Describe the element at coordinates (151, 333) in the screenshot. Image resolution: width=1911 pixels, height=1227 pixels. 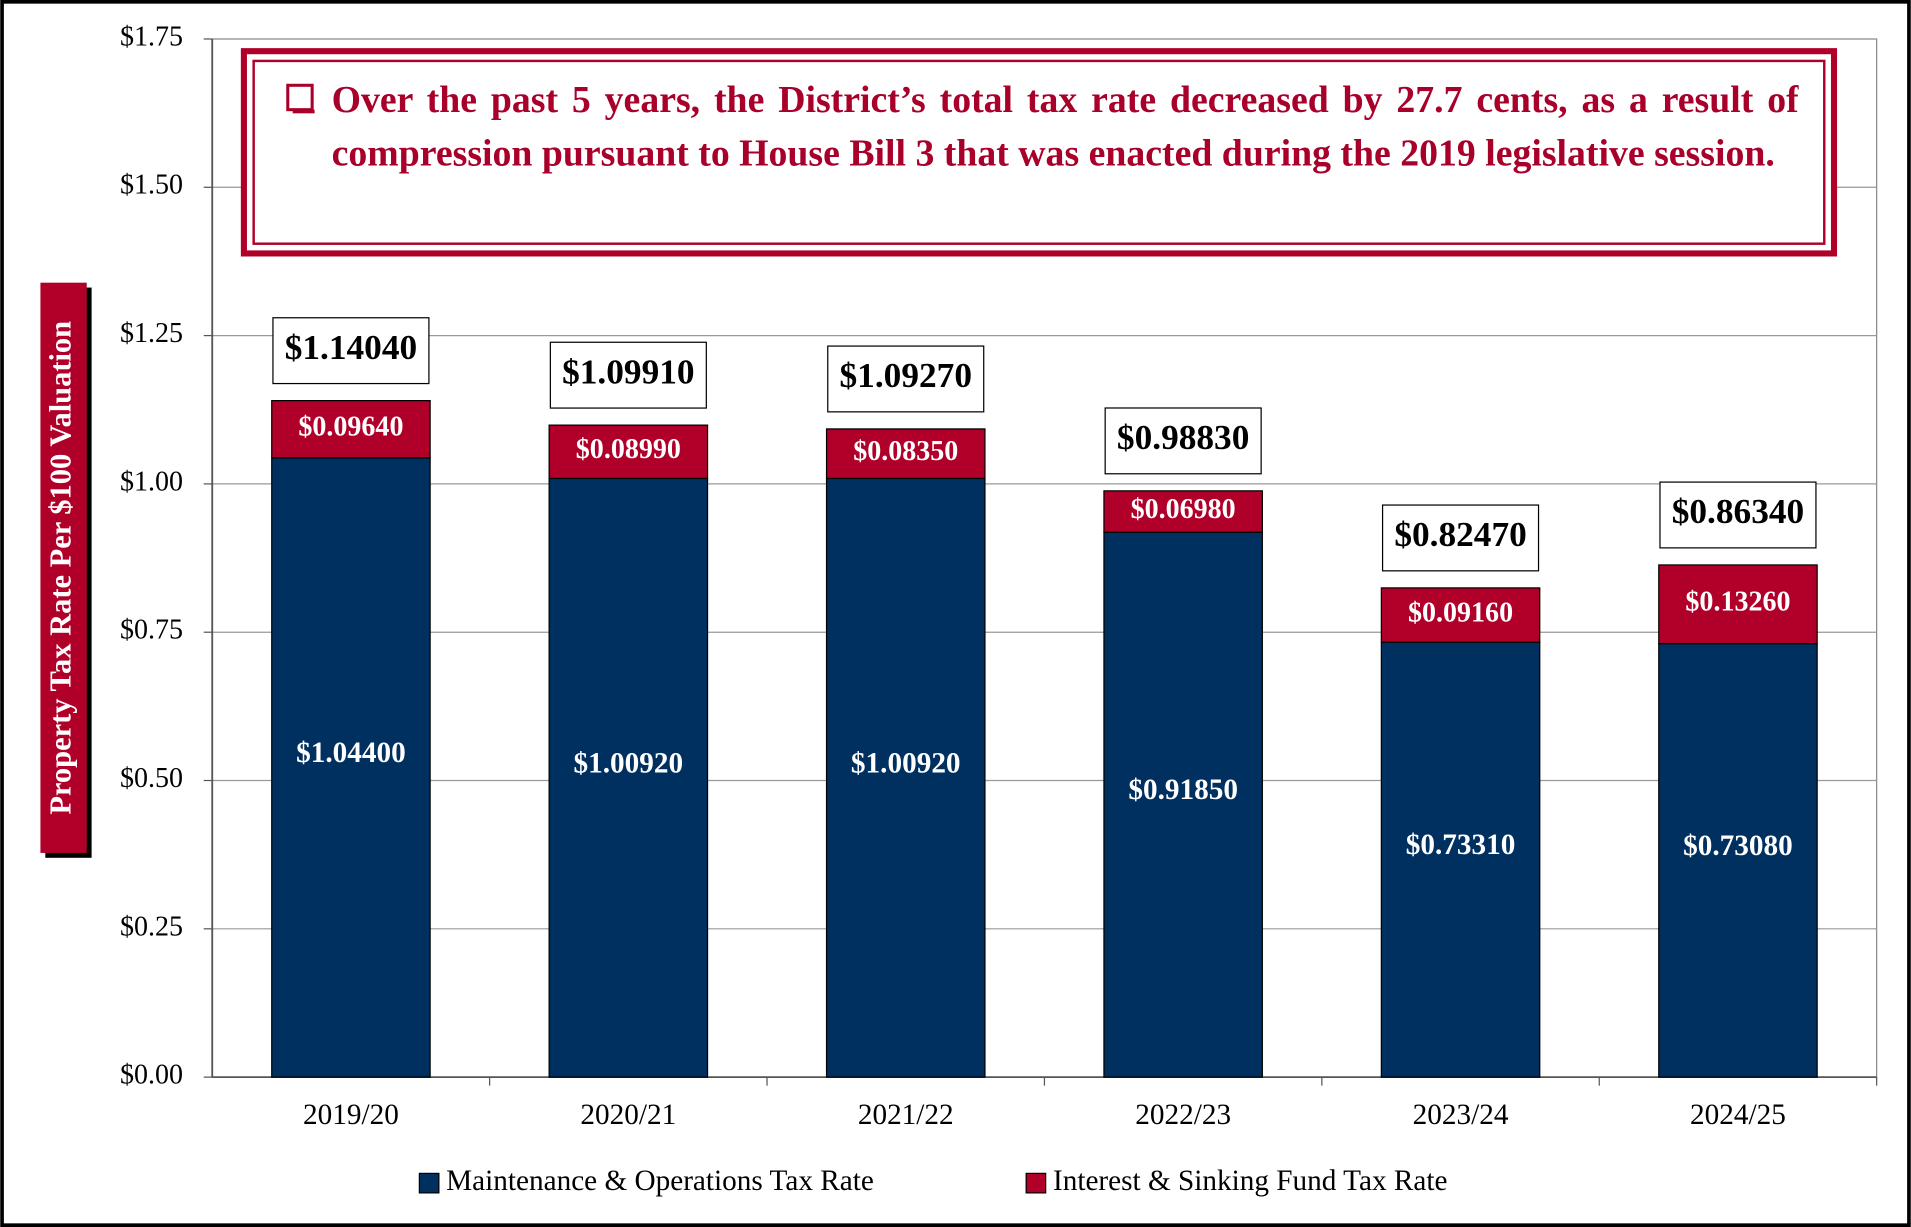
I see `y-tick-label: $1.25` at that location.